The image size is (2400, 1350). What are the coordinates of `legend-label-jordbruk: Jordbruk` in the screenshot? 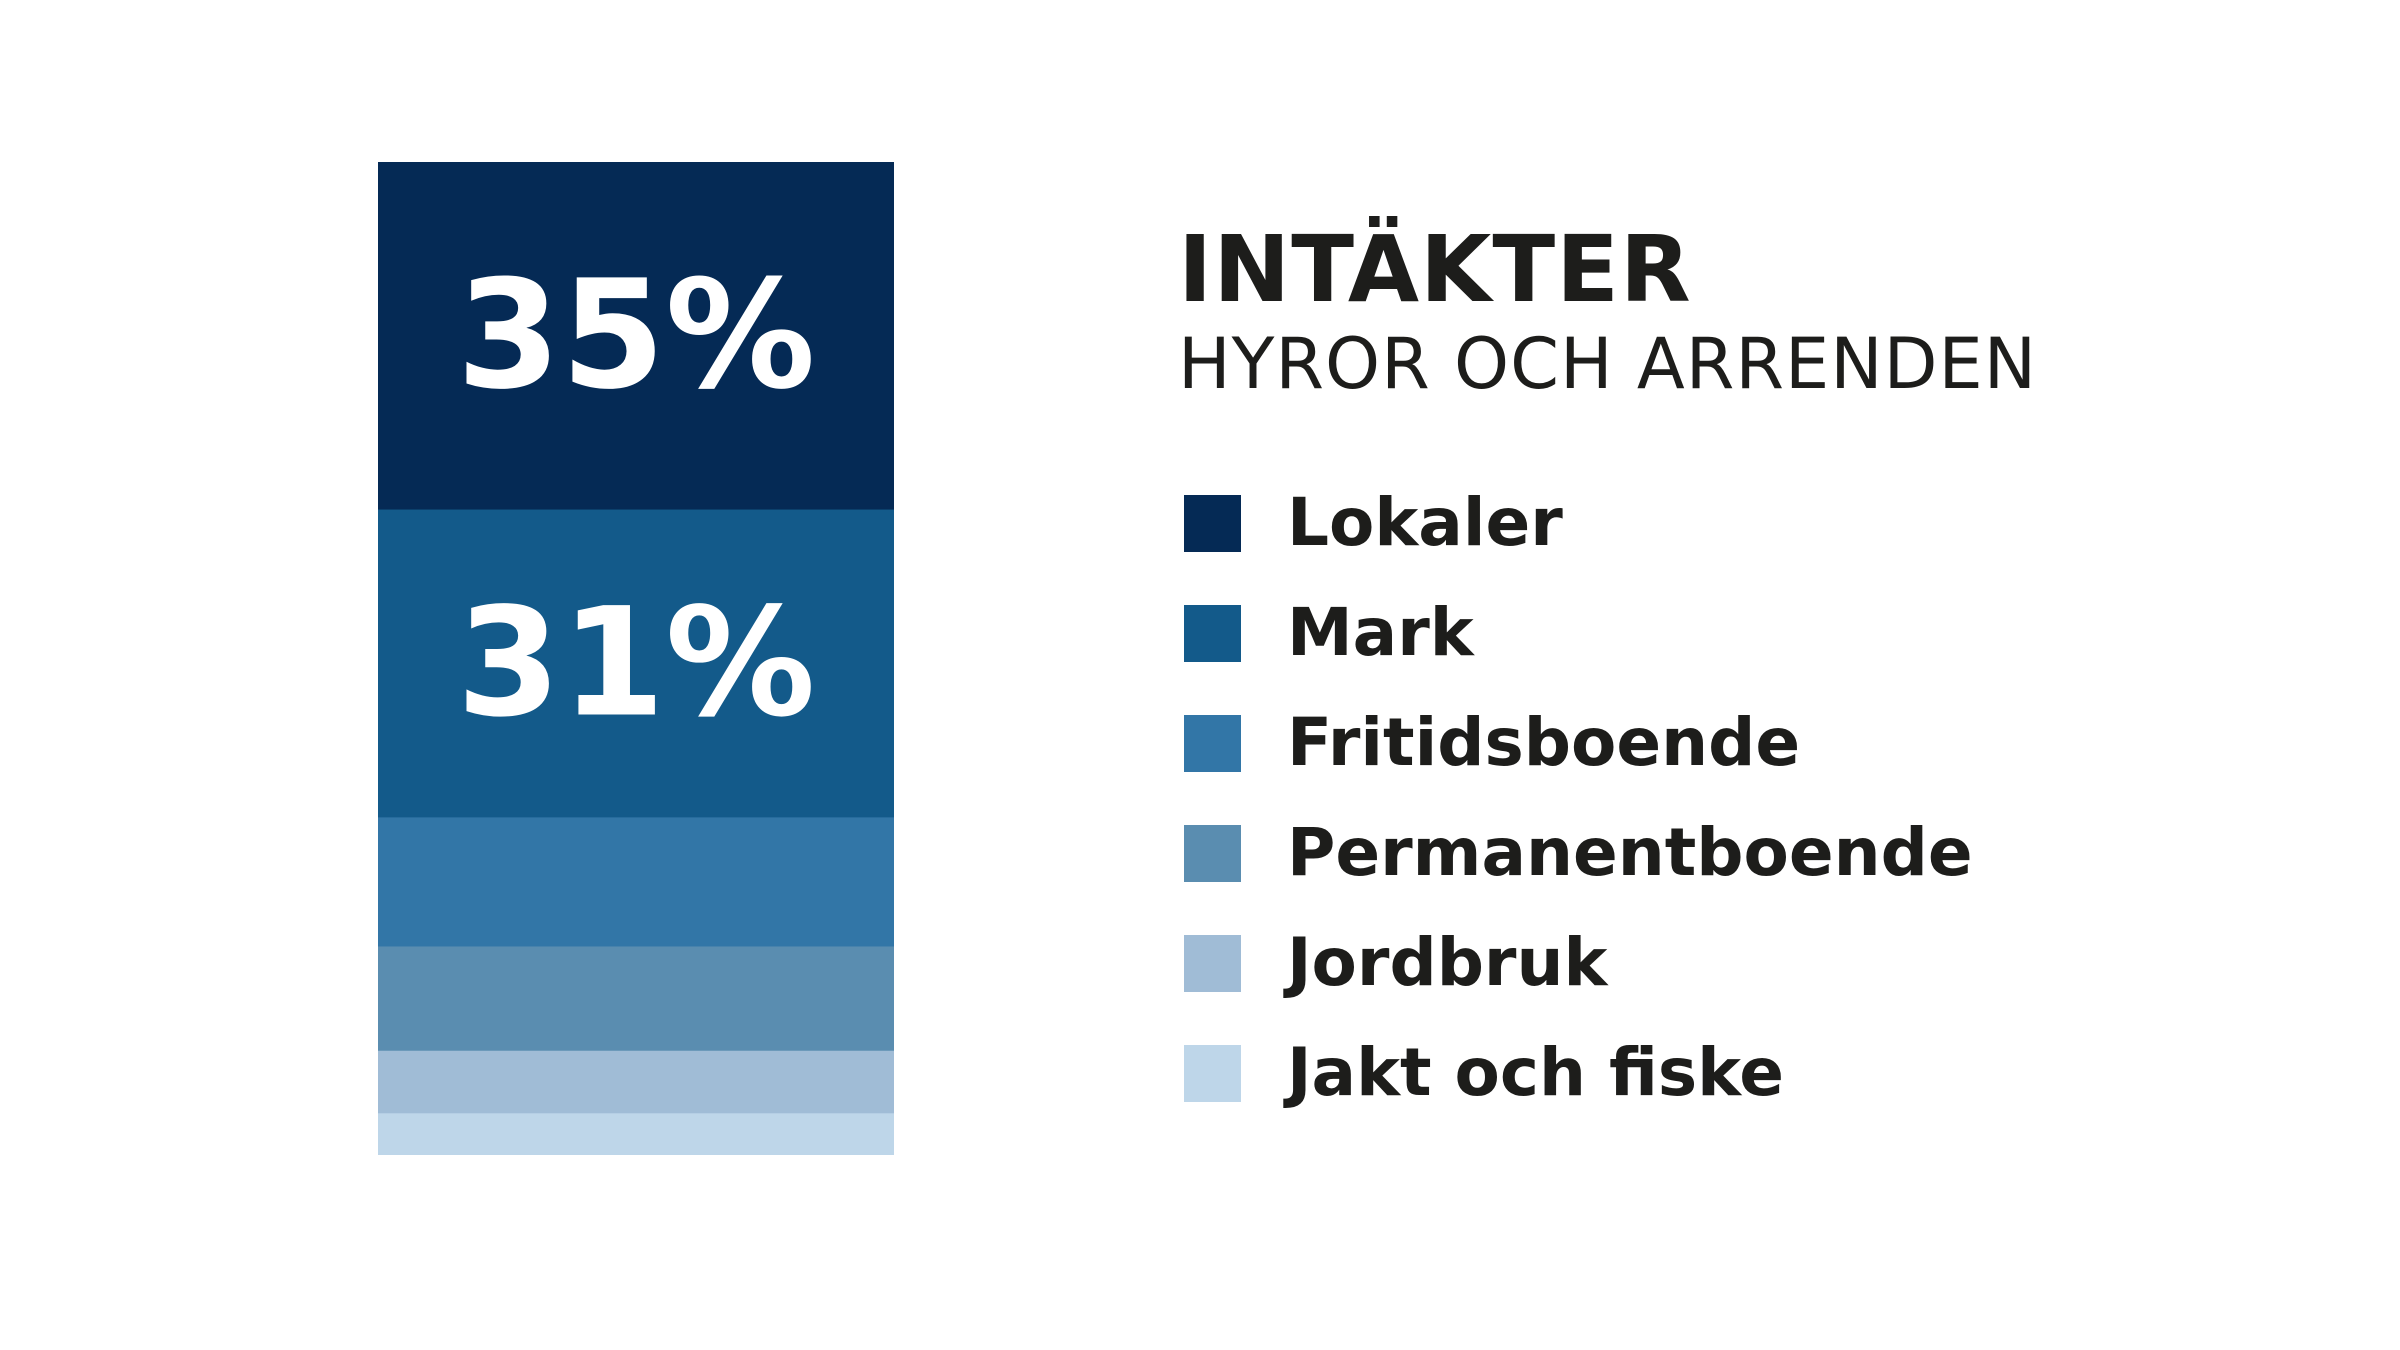 It's located at (1447, 962).